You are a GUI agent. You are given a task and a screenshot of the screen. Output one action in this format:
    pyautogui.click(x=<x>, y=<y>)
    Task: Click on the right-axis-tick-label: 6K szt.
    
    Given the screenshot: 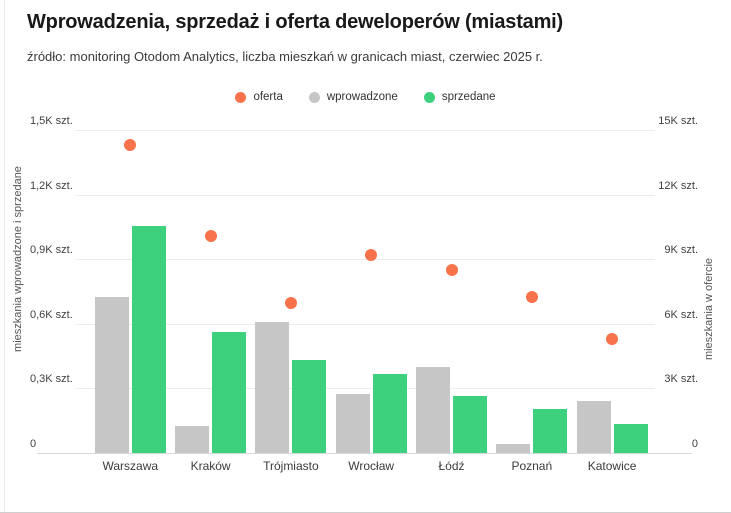 What is the action you would take?
    pyautogui.click(x=681, y=314)
    